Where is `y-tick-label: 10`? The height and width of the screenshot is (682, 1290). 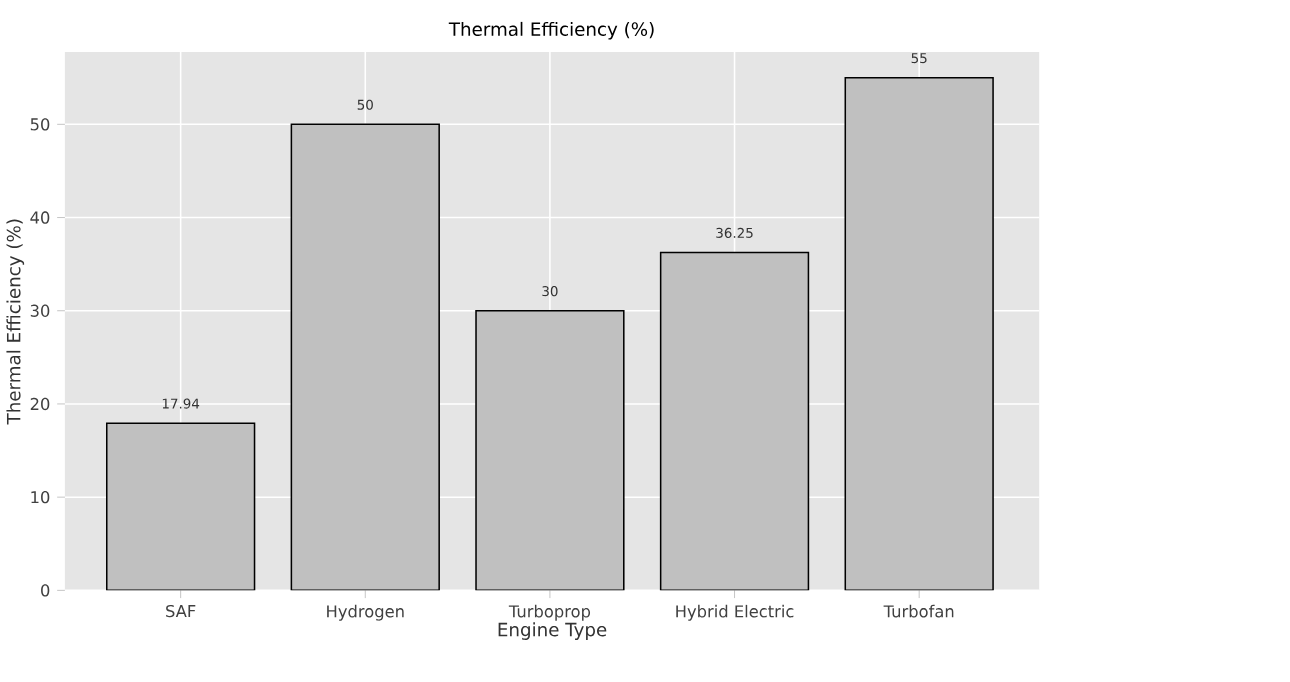 y-tick-label: 10 is located at coordinates (40, 496).